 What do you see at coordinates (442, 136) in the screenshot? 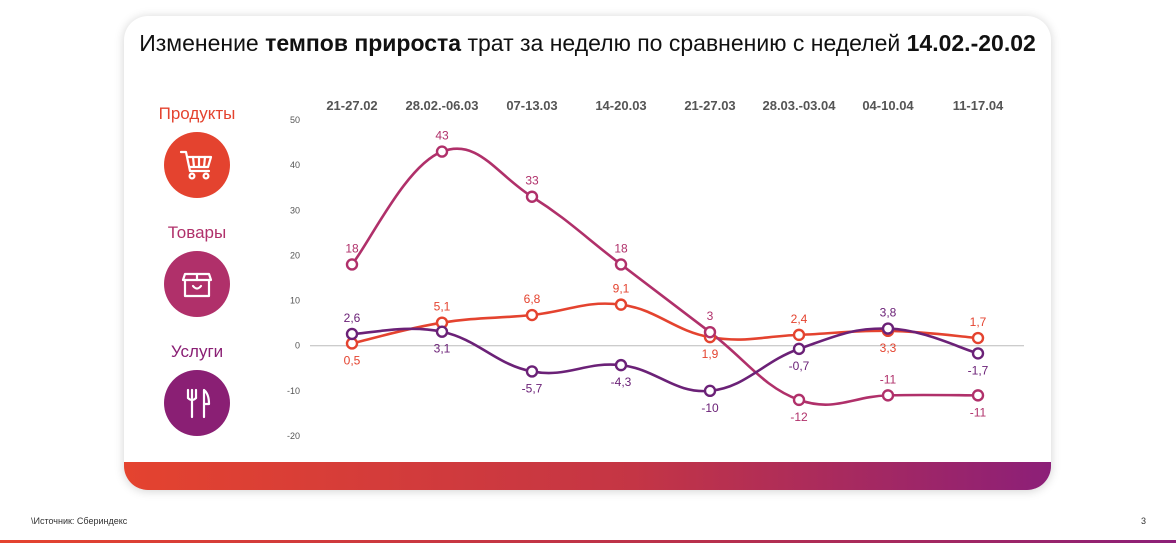
I see `data-label: 43` at bounding box center [442, 136].